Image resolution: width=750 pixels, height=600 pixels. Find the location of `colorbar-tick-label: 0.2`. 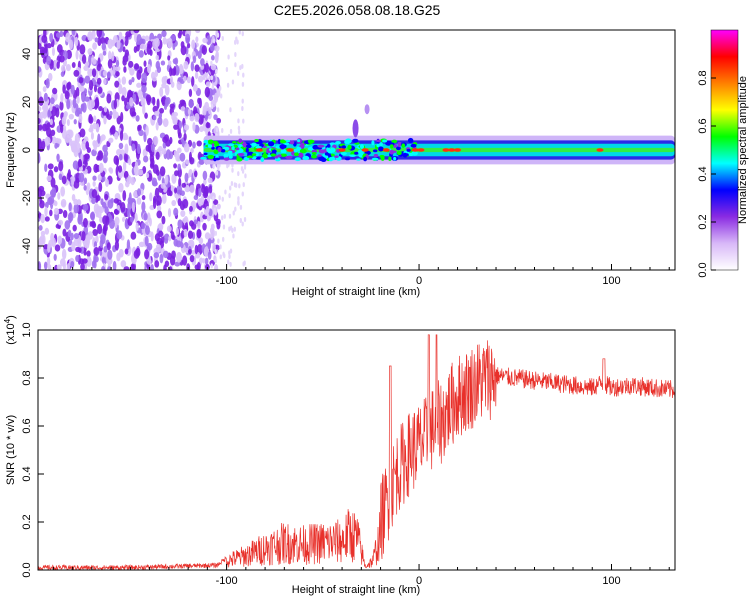

colorbar-tick-label: 0.2 is located at coordinates (703, 221).